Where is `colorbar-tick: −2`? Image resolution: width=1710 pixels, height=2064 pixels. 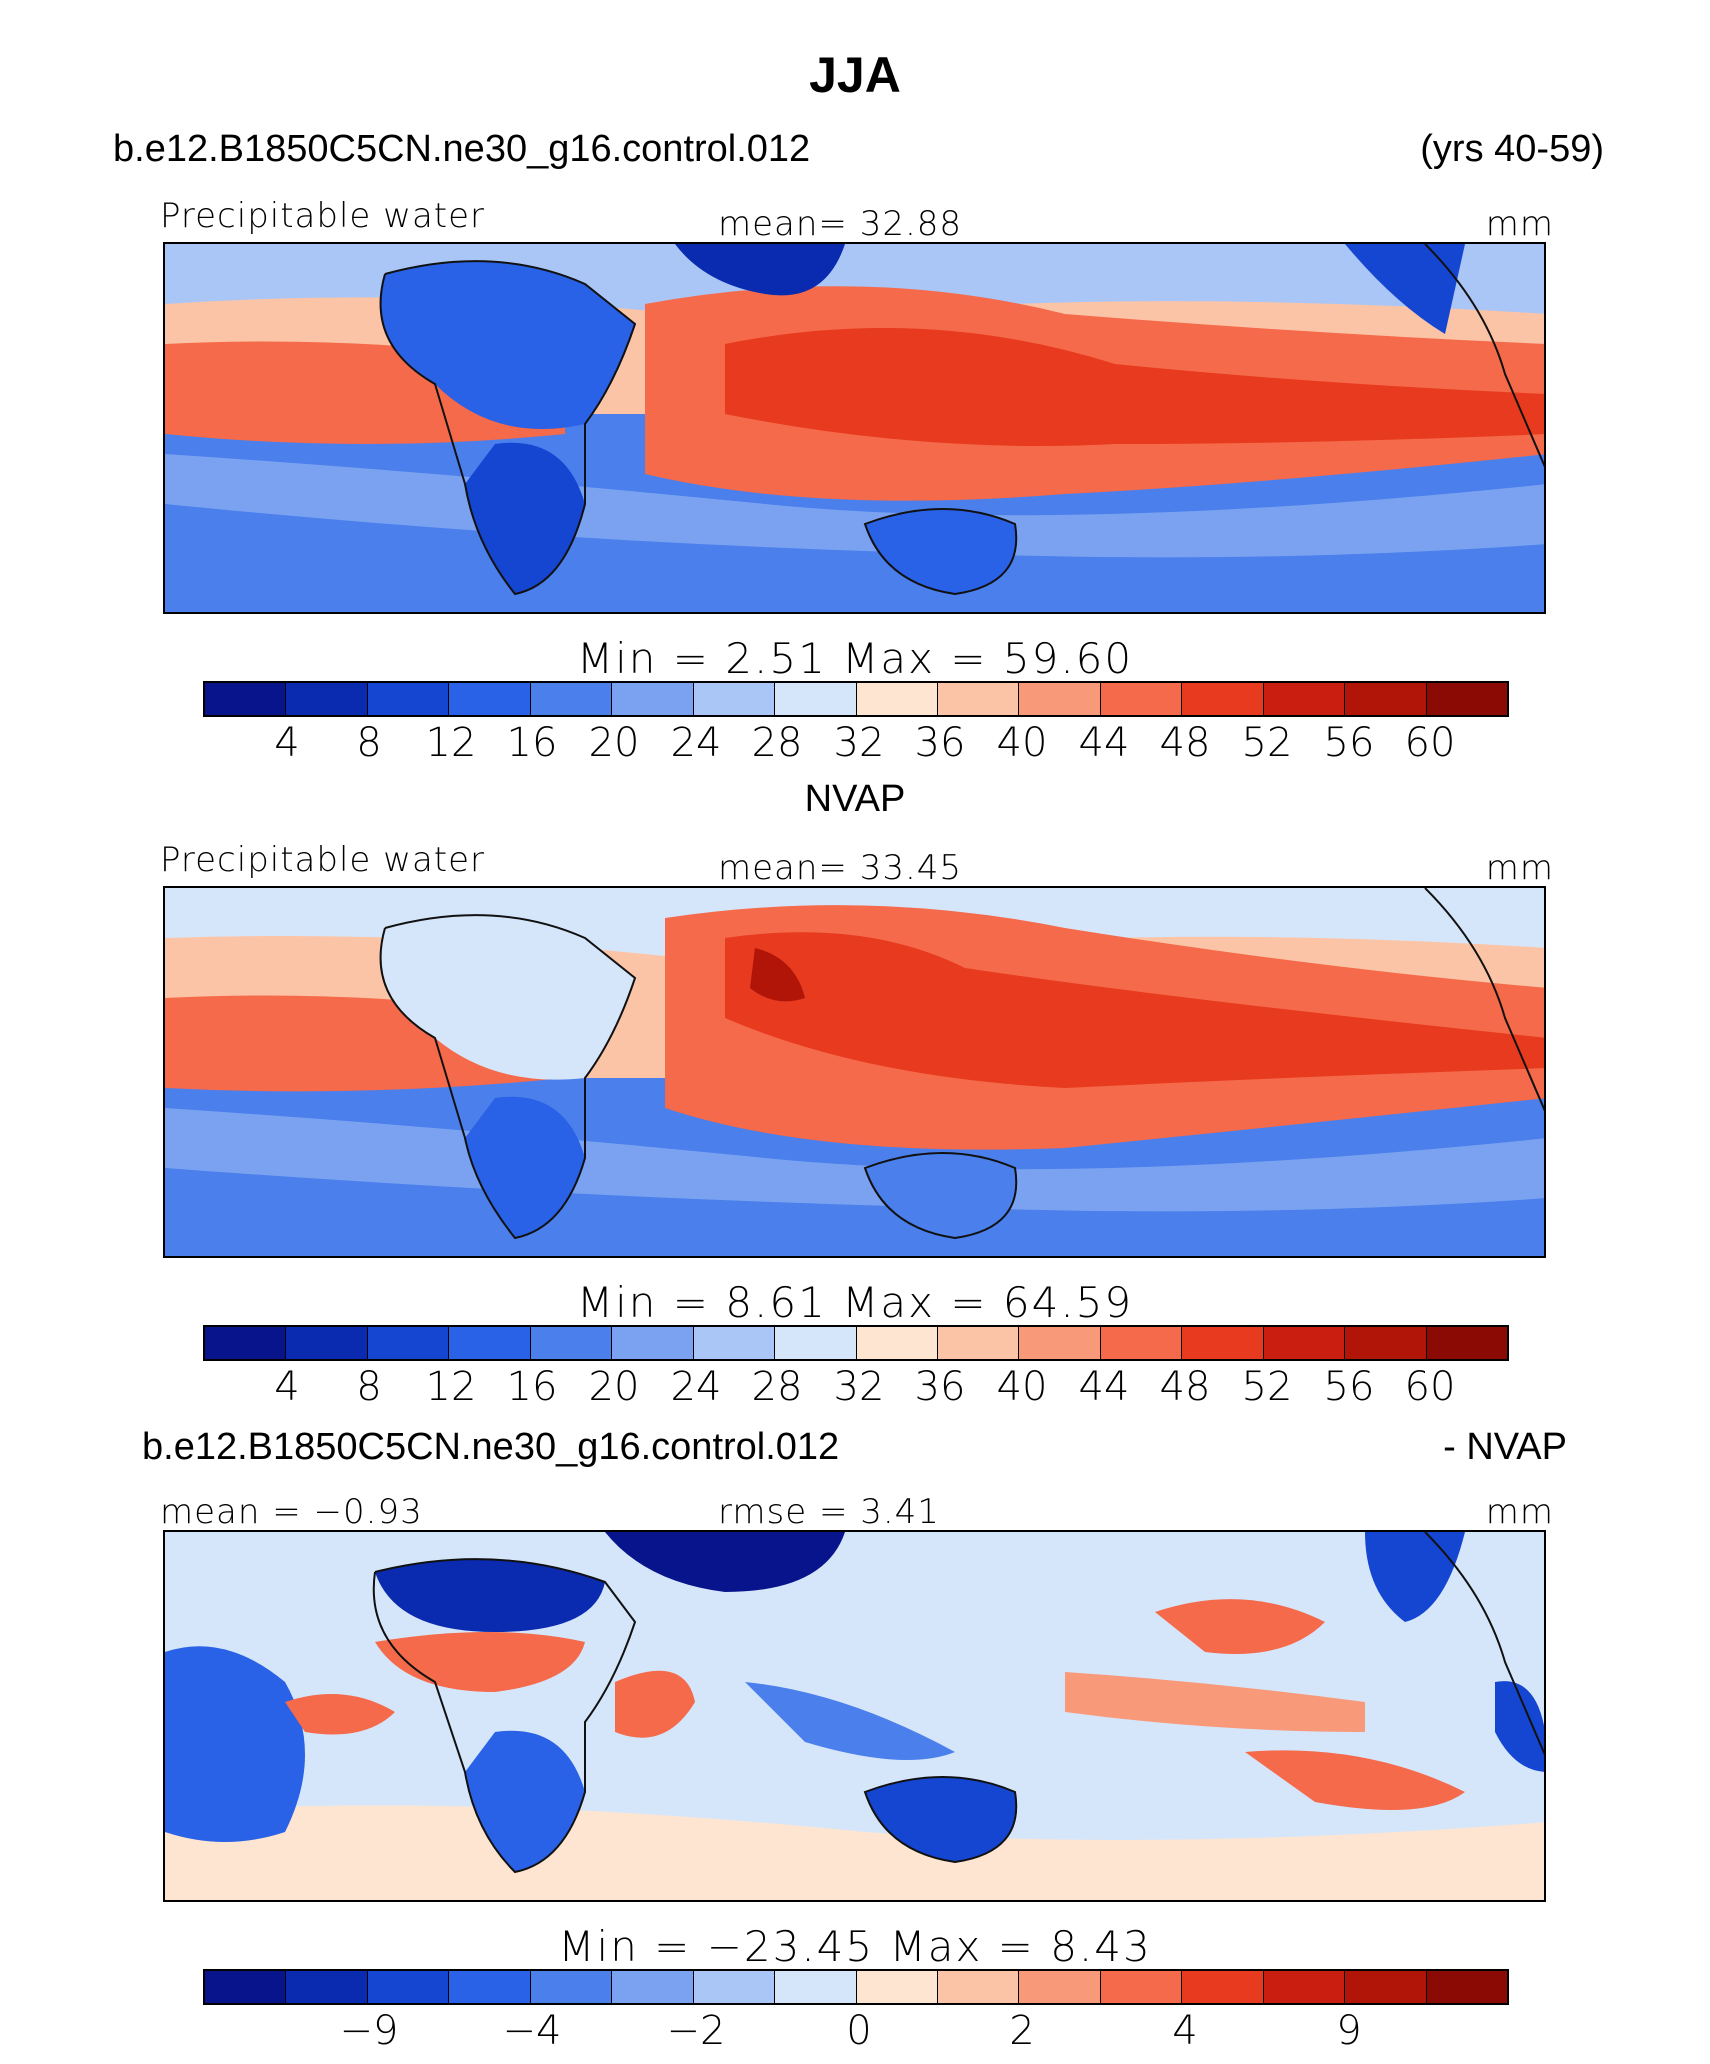 colorbar-tick: −2 is located at coordinates (696, 2031).